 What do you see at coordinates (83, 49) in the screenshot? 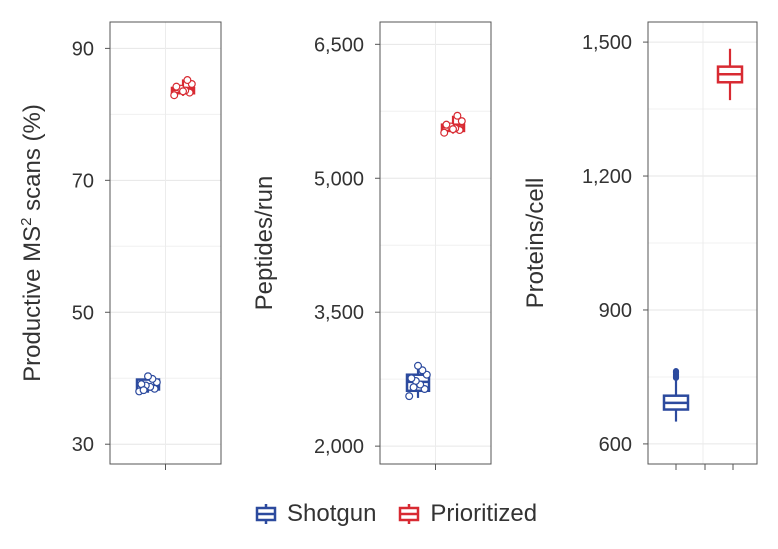
I see `y-tick-label: 90` at bounding box center [83, 49].